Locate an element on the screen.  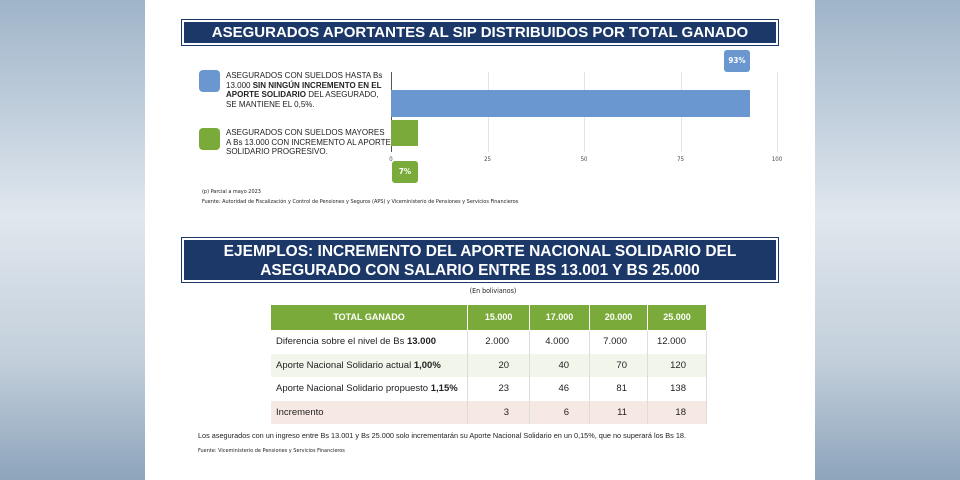
tick-label: 100 is located at coordinates (777, 159).